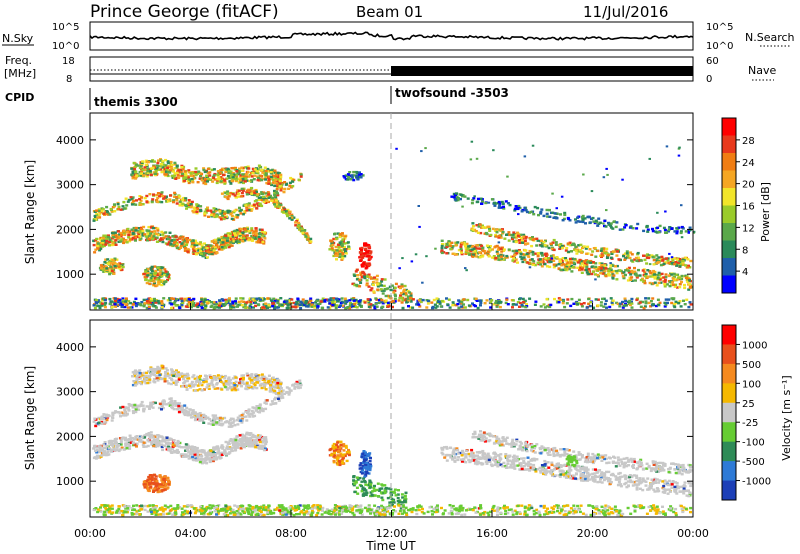 This screenshot has width=800, height=554. What do you see at coordinates (542, 71) in the screenshot?
I see `twofsound-freq-band` at bounding box center [542, 71].